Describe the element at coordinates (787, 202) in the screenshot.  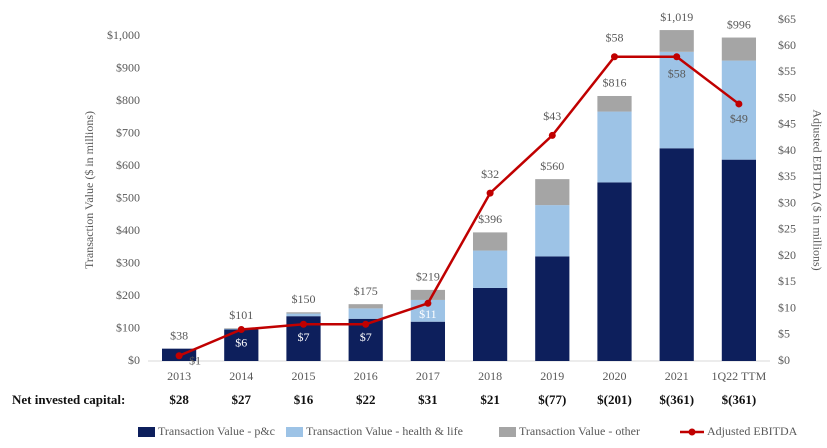
I see `y2-tick-label: $30` at that location.